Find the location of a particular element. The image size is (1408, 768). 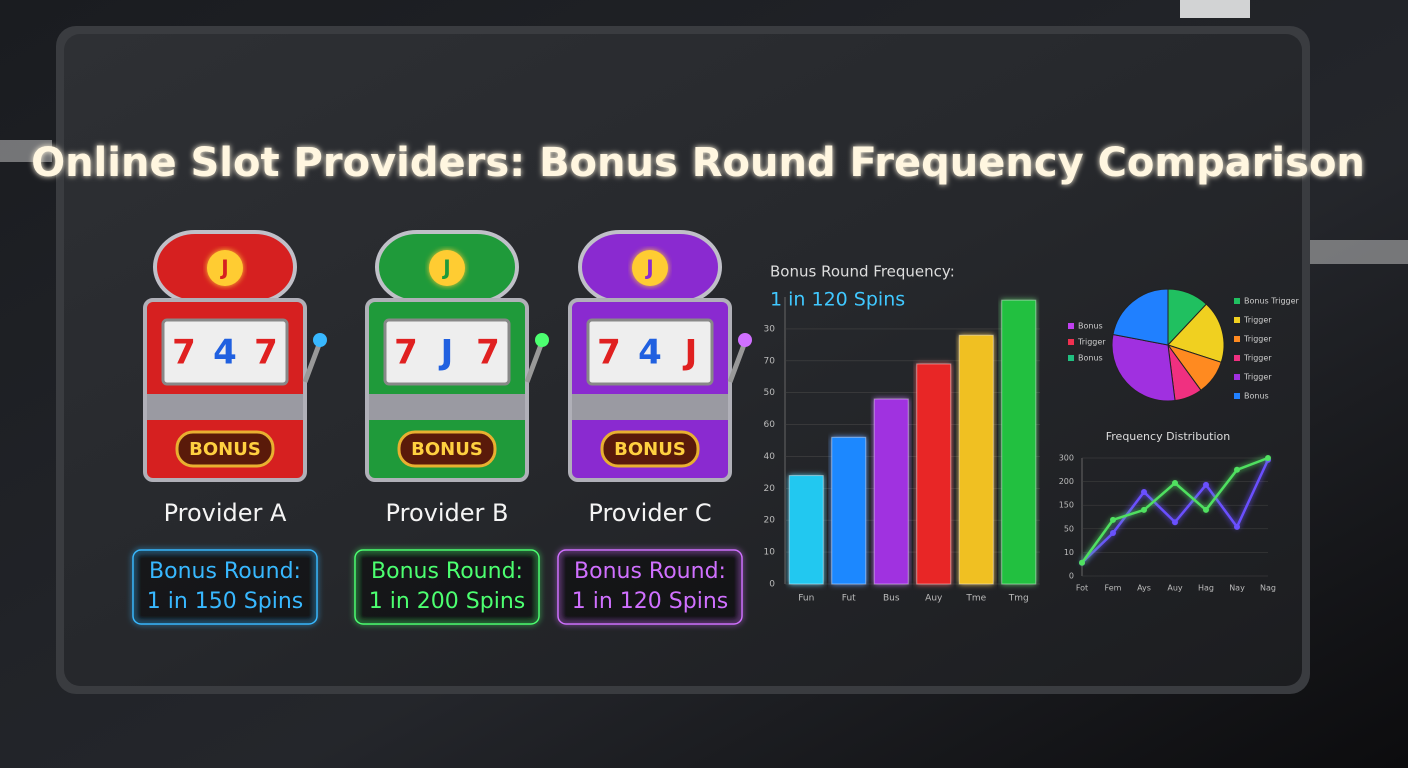

y-tick-label: 40 is located at coordinates (770, 457).